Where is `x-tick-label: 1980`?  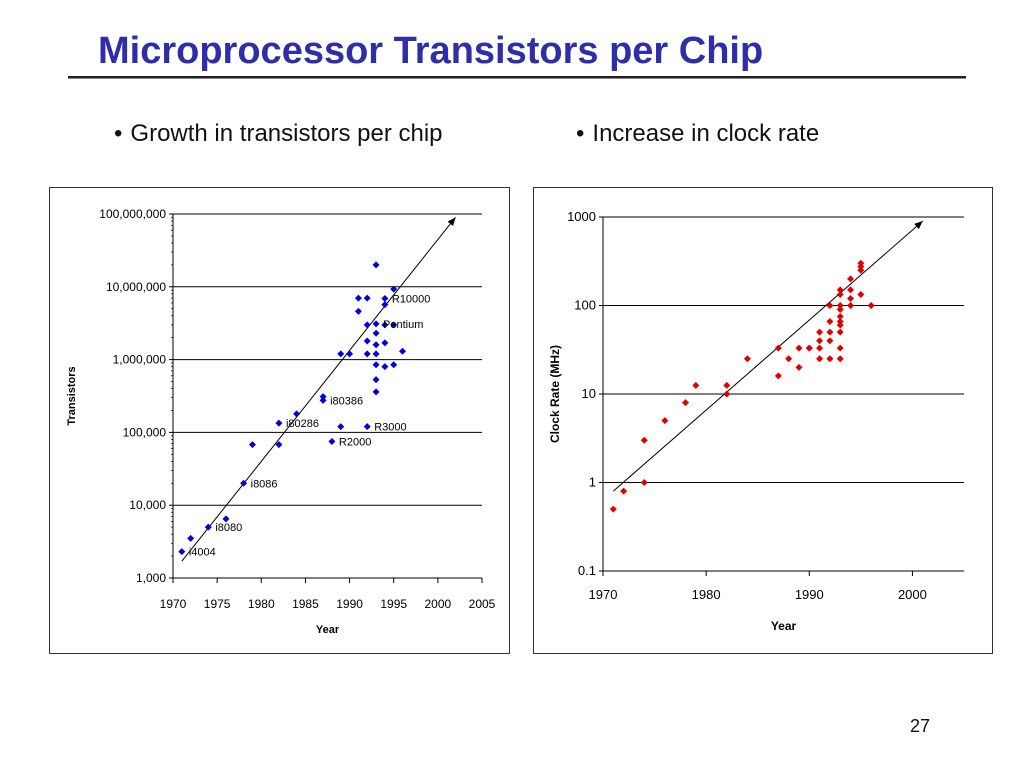 x-tick-label: 1980 is located at coordinates (706, 594).